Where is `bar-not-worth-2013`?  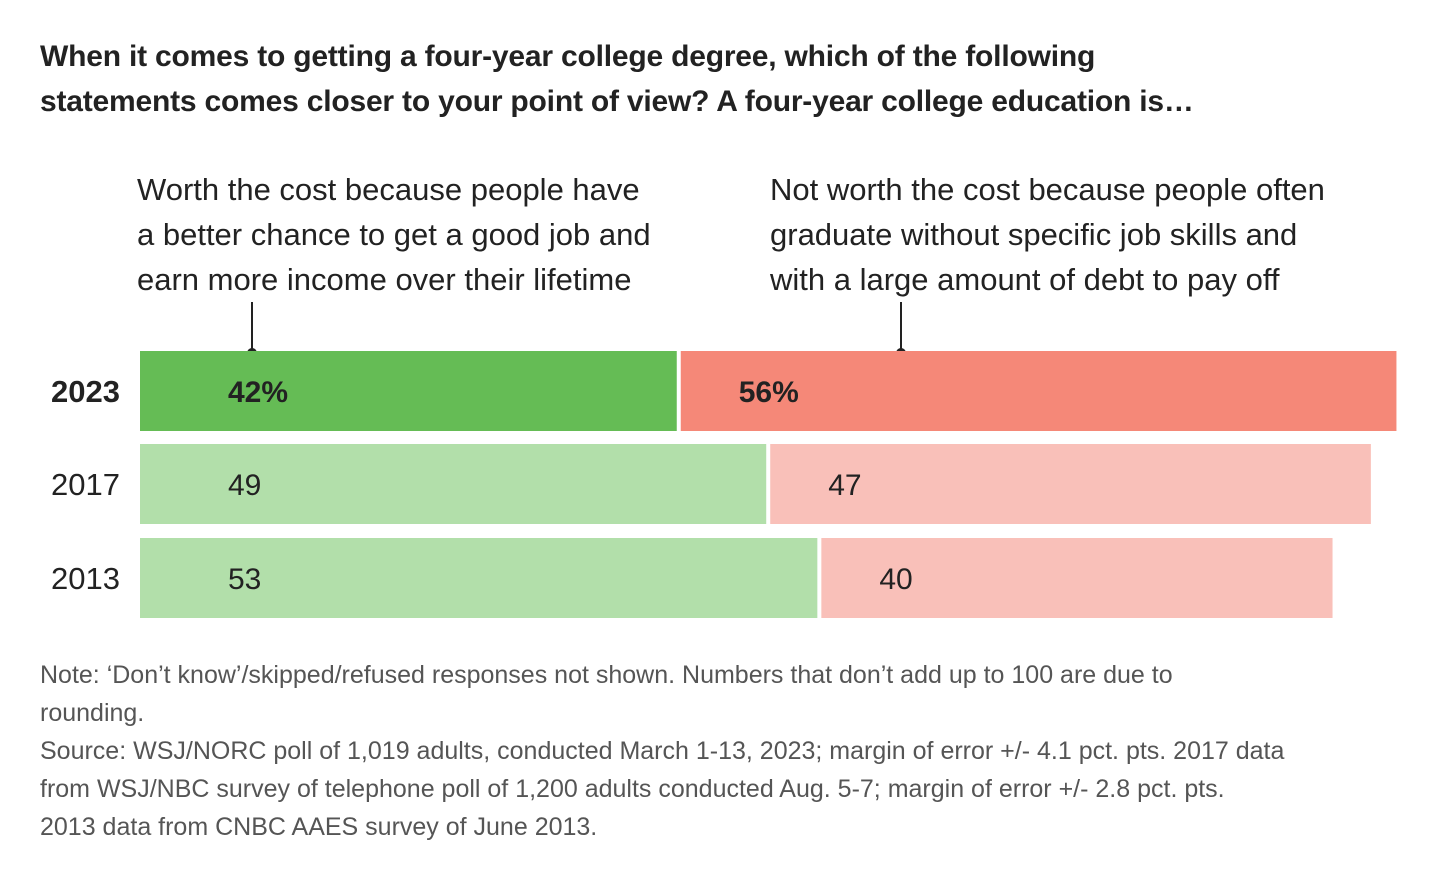 bar-not-worth-2013 is located at coordinates (1077, 578).